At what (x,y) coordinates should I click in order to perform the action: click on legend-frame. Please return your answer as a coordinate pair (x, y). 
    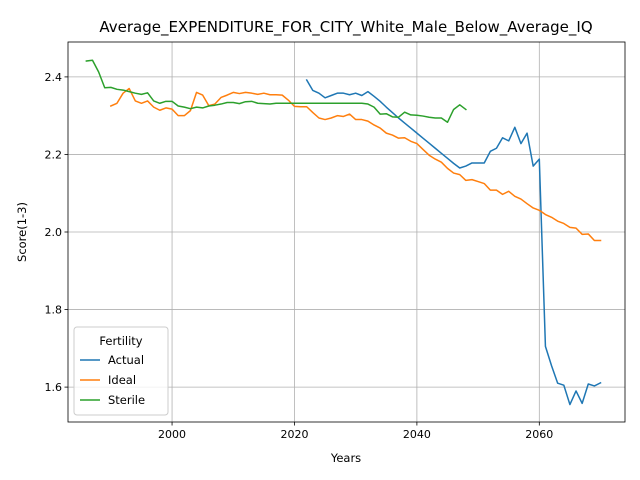
    Looking at the image, I should click on (121, 371).